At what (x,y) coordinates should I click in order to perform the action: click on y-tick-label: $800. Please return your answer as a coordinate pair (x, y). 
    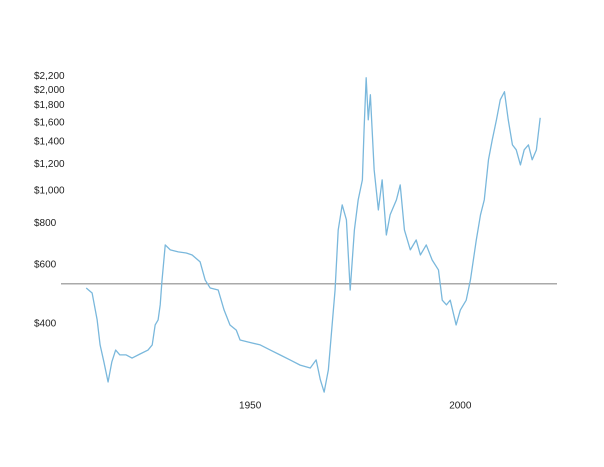
    Looking at the image, I should click on (45, 223).